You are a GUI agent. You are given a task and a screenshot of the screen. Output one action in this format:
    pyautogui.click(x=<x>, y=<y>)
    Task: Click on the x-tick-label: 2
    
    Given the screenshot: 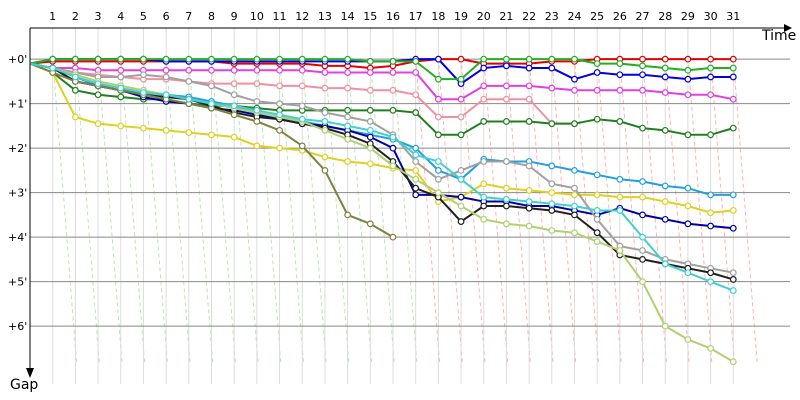 What is the action you would take?
    pyautogui.click(x=75, y=16)
    